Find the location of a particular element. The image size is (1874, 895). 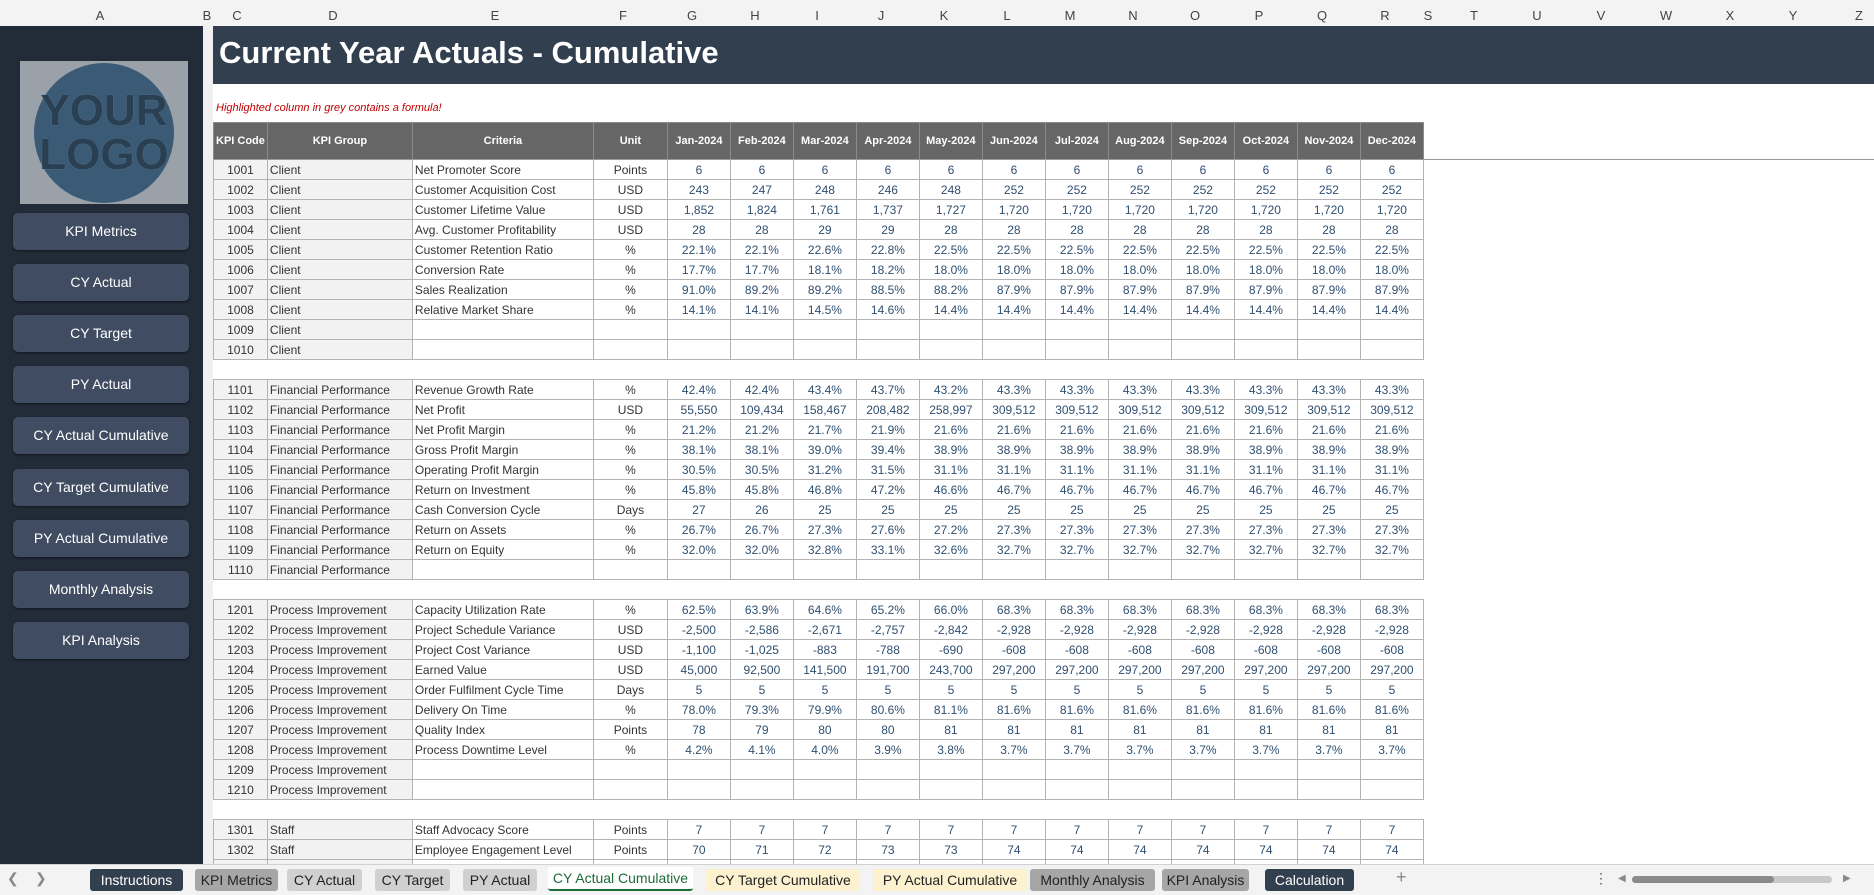

value-cell: 73 is located at coordinates (950, 849).